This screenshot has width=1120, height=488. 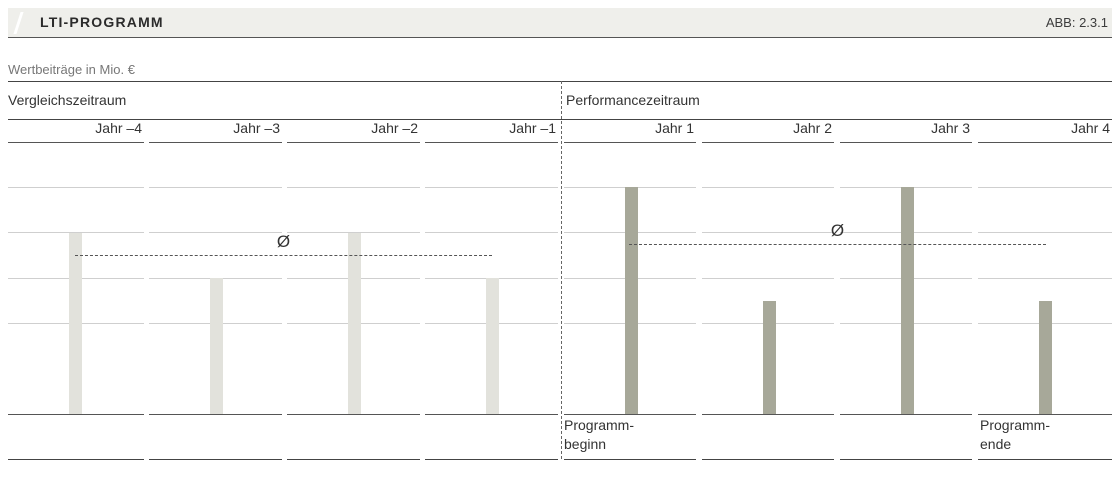 I want to click on section-label-comparison: Vergleichszeitraum, so click(x=67, y=100).